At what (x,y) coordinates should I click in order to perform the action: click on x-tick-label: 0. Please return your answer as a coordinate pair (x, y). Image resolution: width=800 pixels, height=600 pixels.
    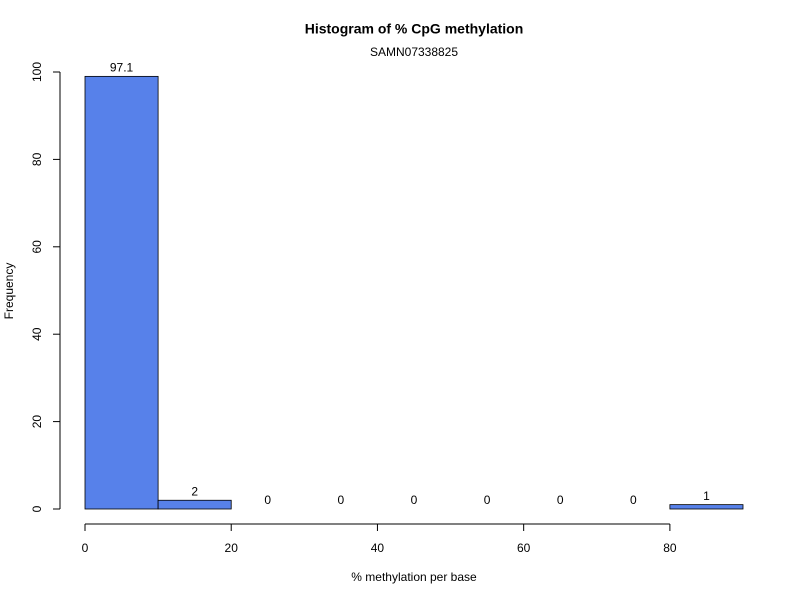
    Looking at the image, I should click on (85, 548).